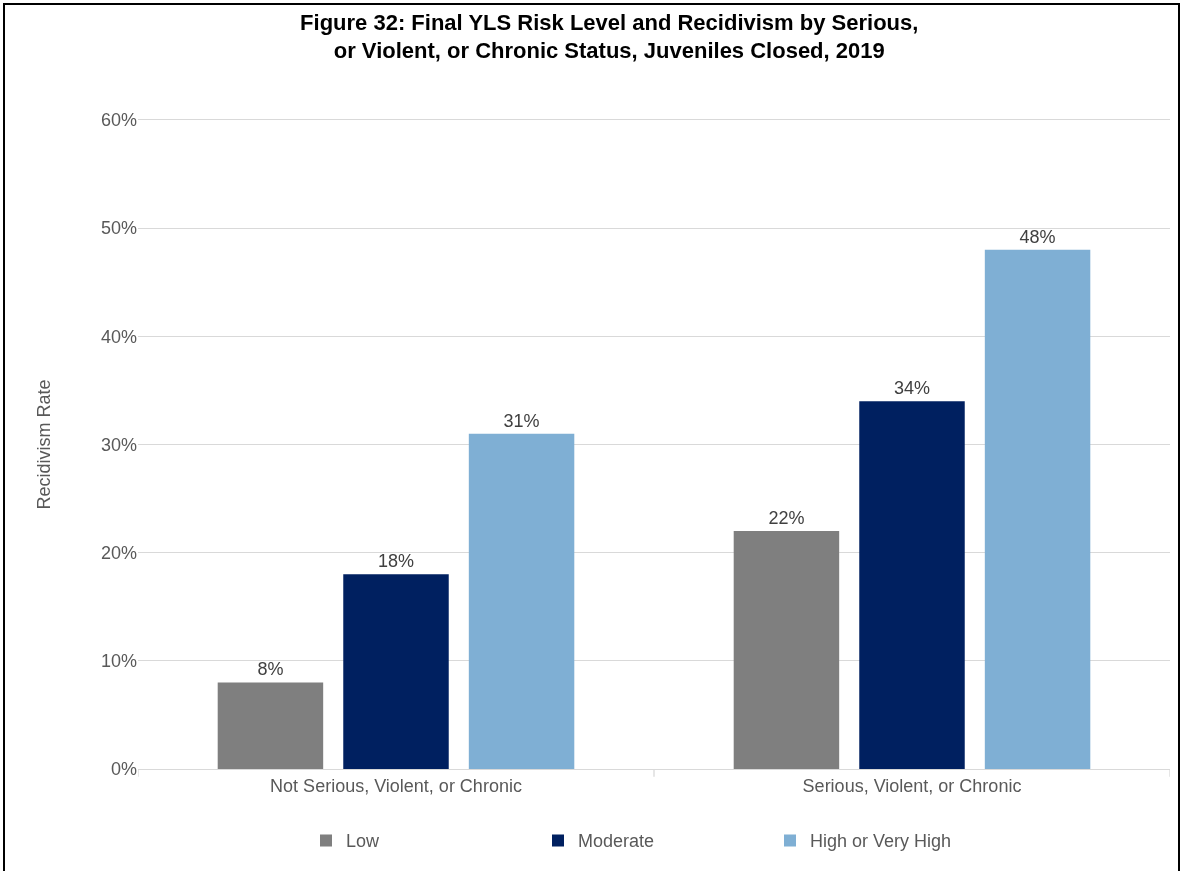 This screenshot has width=1183, height=871. I want to click on legend-label: Low, so click(363, 841).